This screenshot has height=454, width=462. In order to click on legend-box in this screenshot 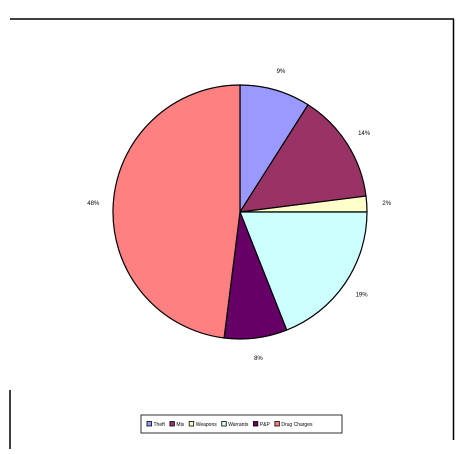, I will do `click(241, 424)`.